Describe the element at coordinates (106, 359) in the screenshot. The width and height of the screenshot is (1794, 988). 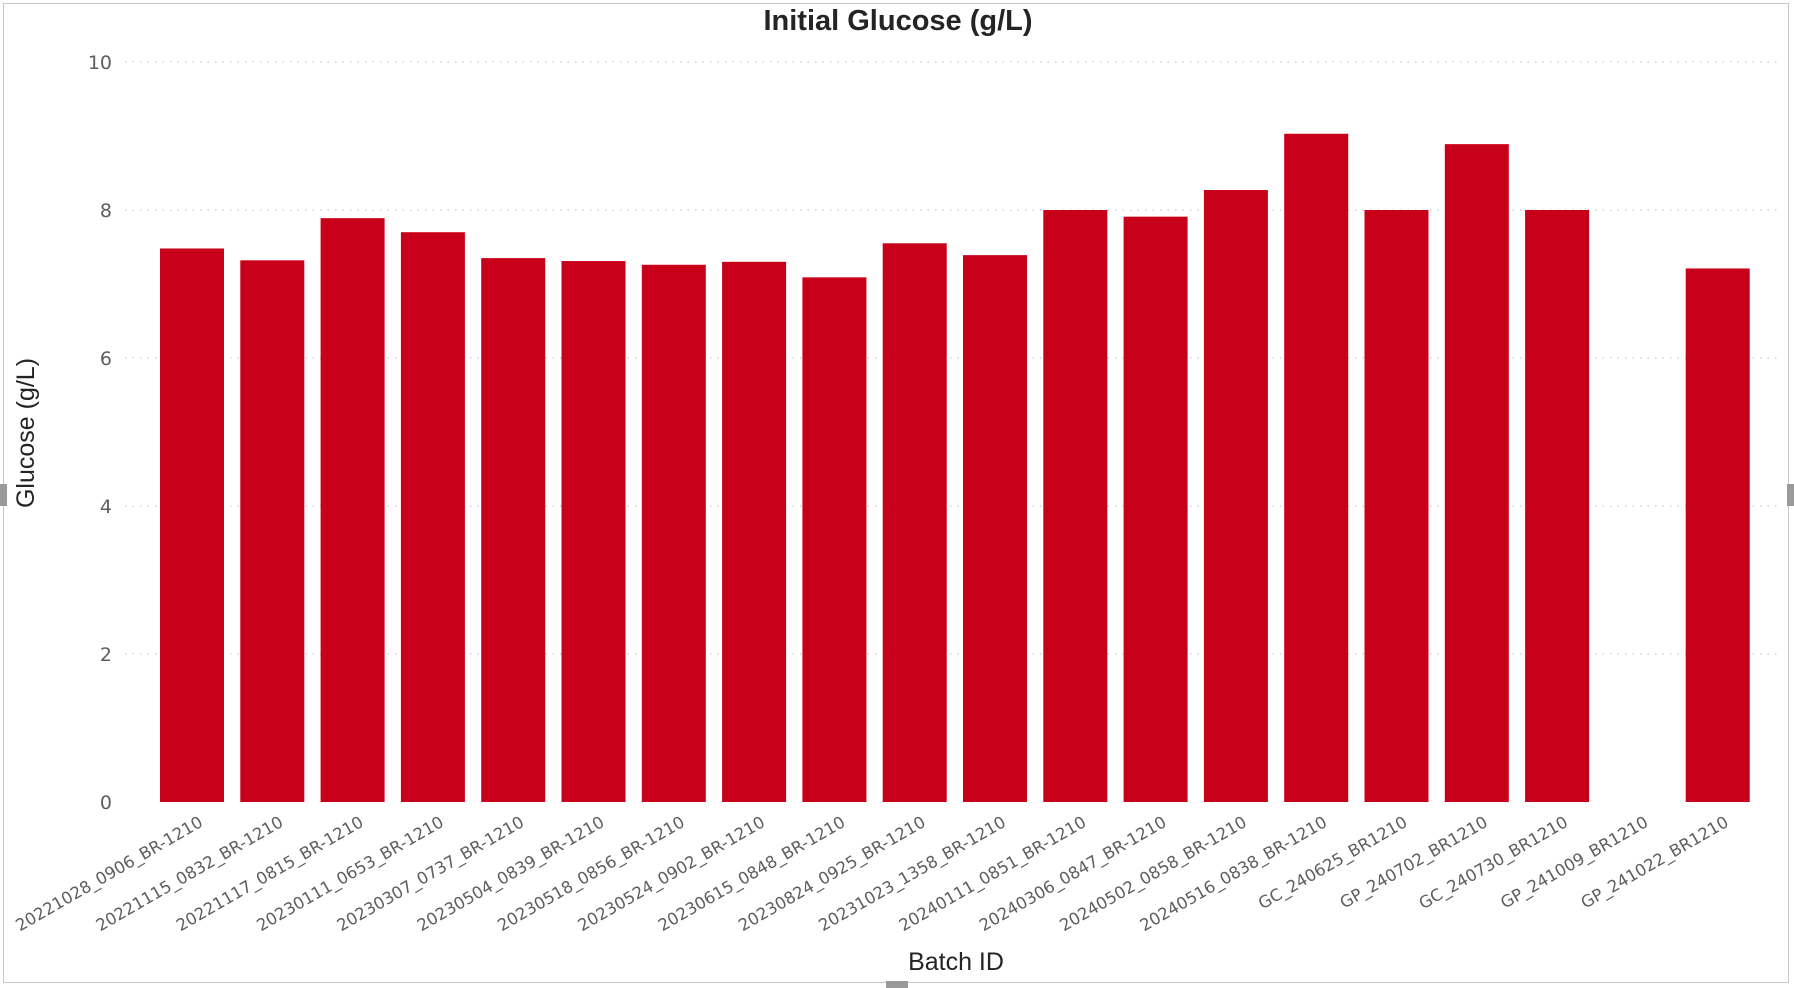
I see `y-tick-label: 6` at that location.